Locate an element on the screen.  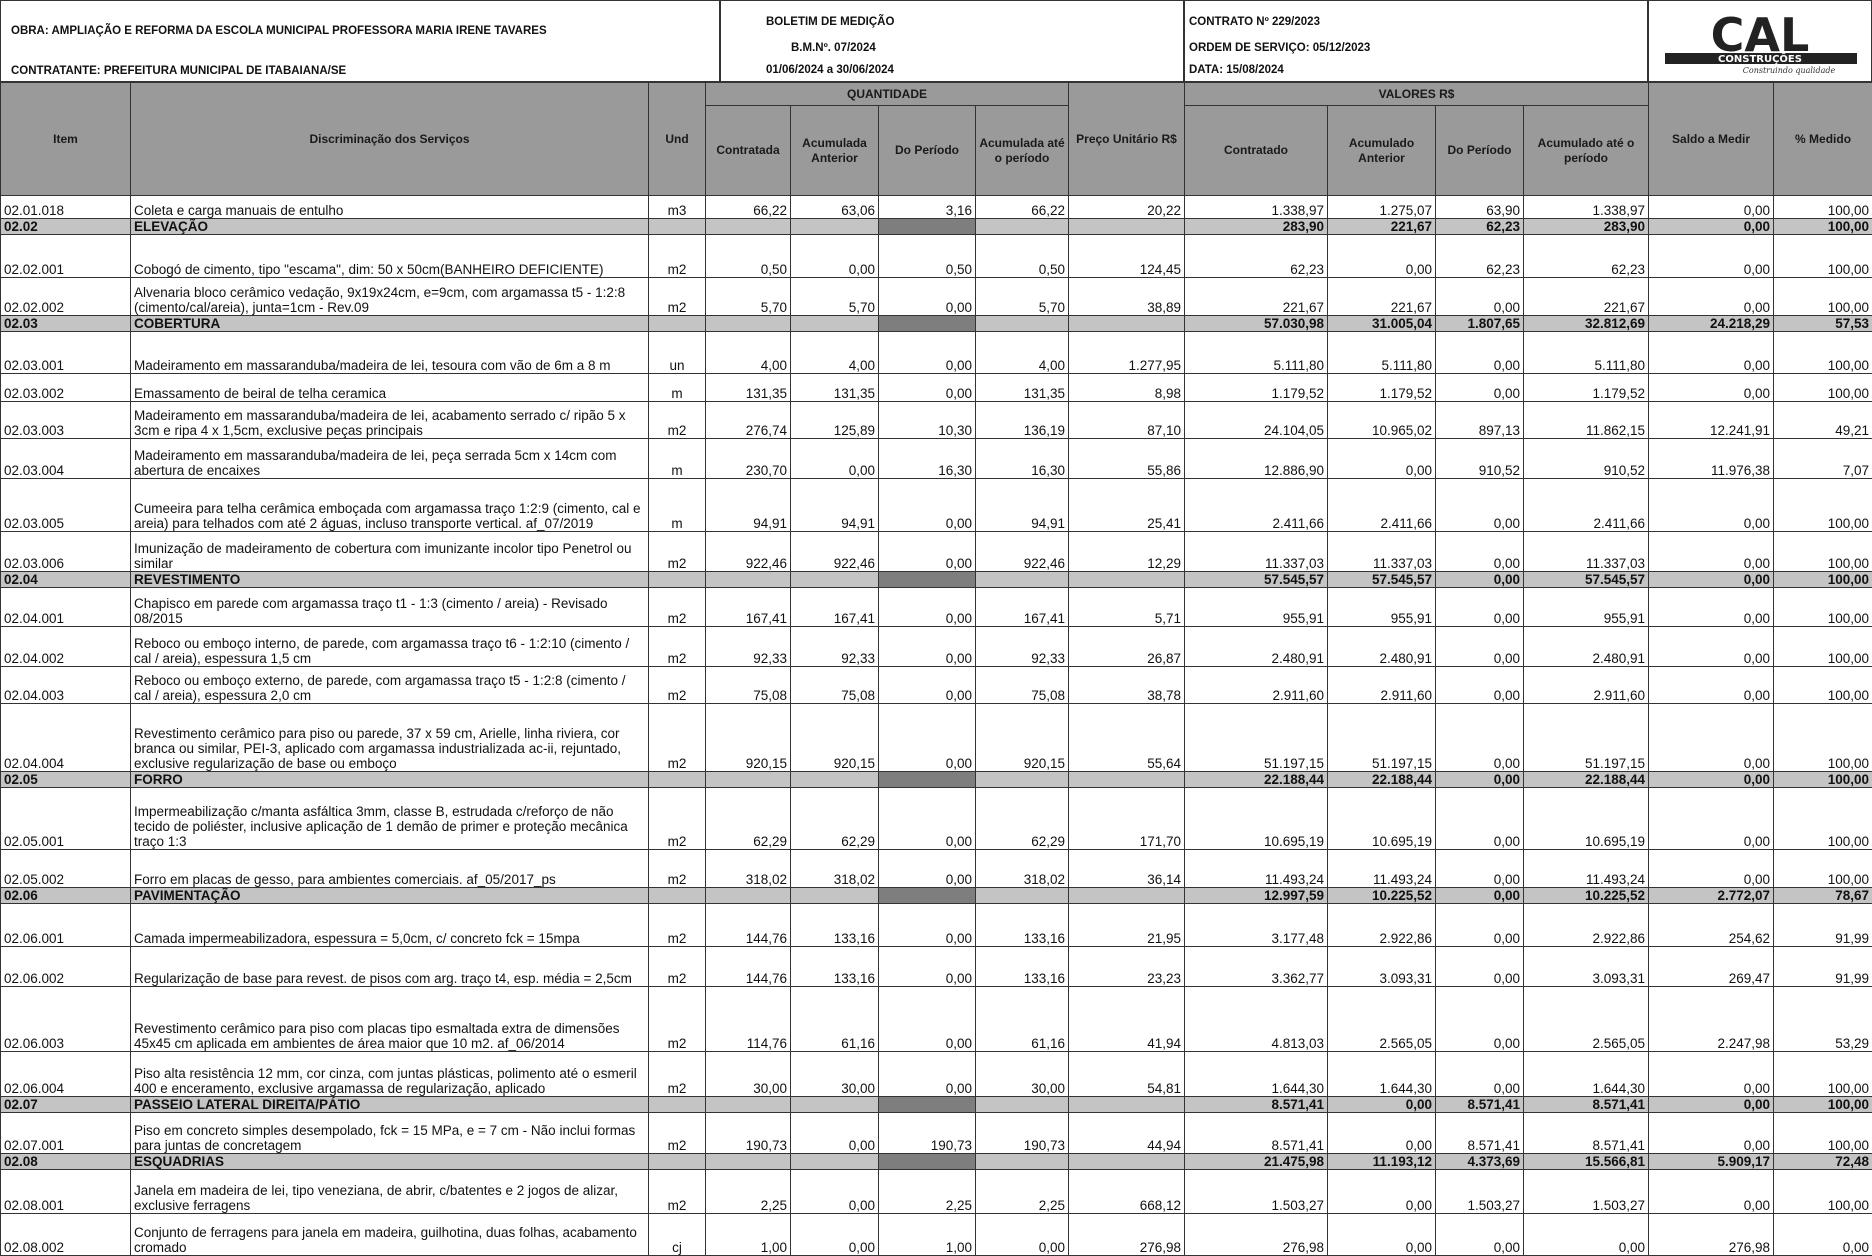
value: 190,73 is located at coordinates (1022, 1133).